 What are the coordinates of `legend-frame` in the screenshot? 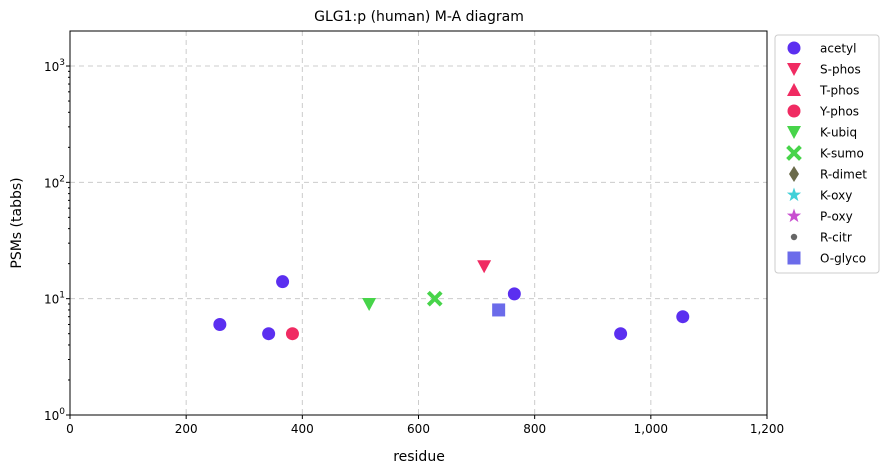 It's located at (827, 154).